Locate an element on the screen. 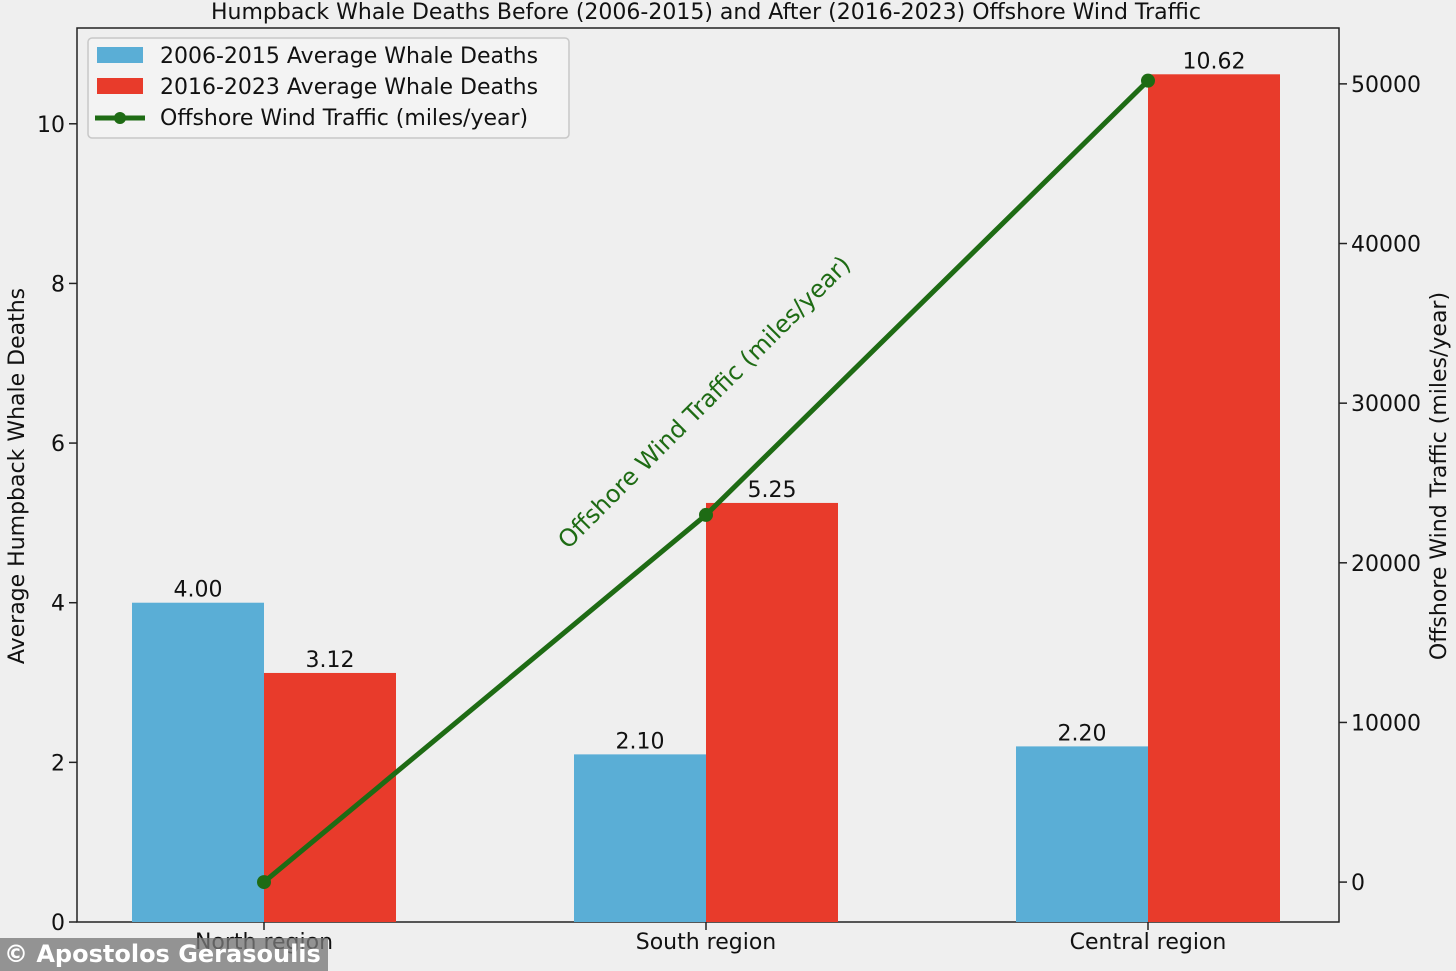 The image size is (1456, 971). y-axis-ticks: 0 2 4 6 8 10 is located at coordinates (57, 524).